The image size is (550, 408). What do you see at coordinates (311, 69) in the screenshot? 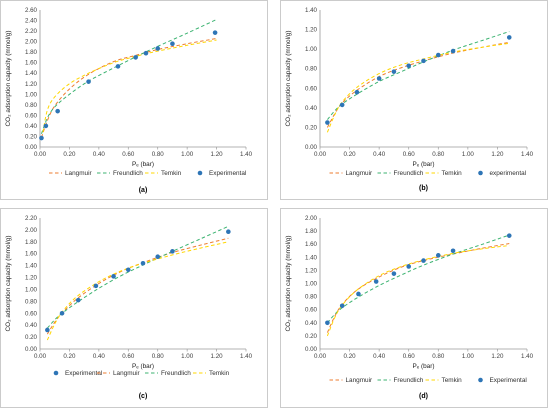
I see `y-tick-label: 0.80` at bounding box center [311, 69].